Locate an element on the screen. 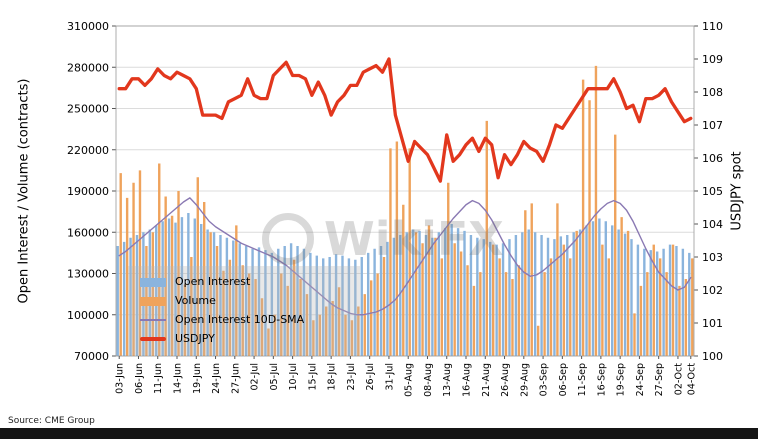  svg-text: 02-Oct is located at coordinates (678, 379).